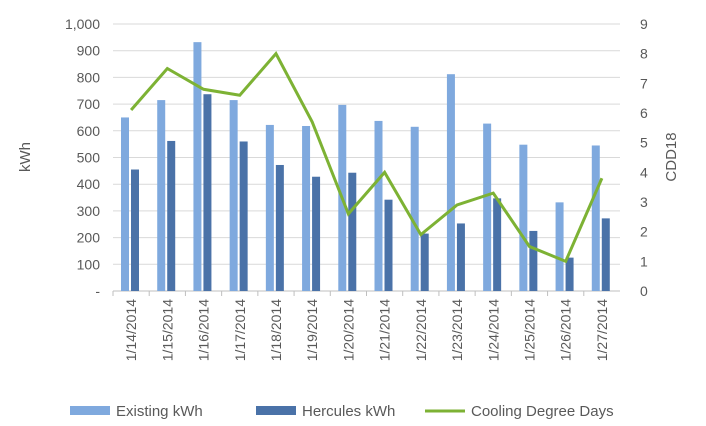  I want to click on y2-tick-label: 7, so click(644, 83).